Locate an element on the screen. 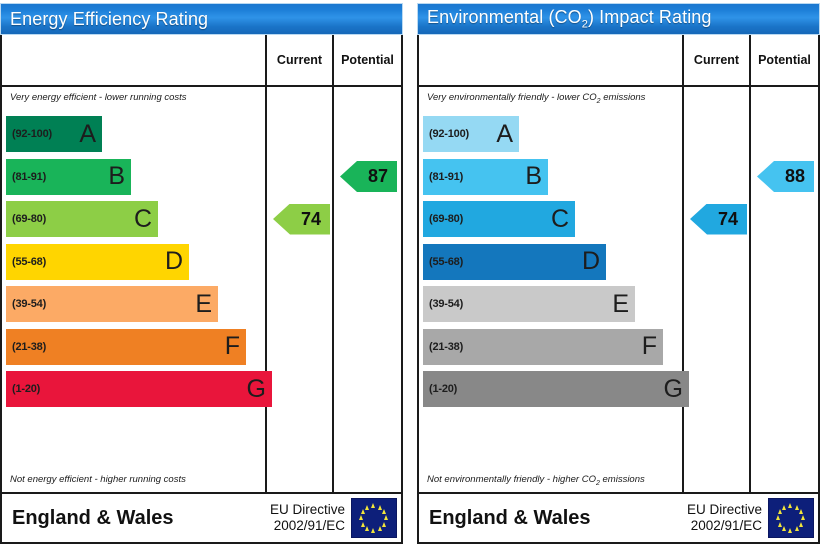 The width and height of the screenshot is (820, 547). environmental-current-column-header: Current is located at coordinates (717, 60).